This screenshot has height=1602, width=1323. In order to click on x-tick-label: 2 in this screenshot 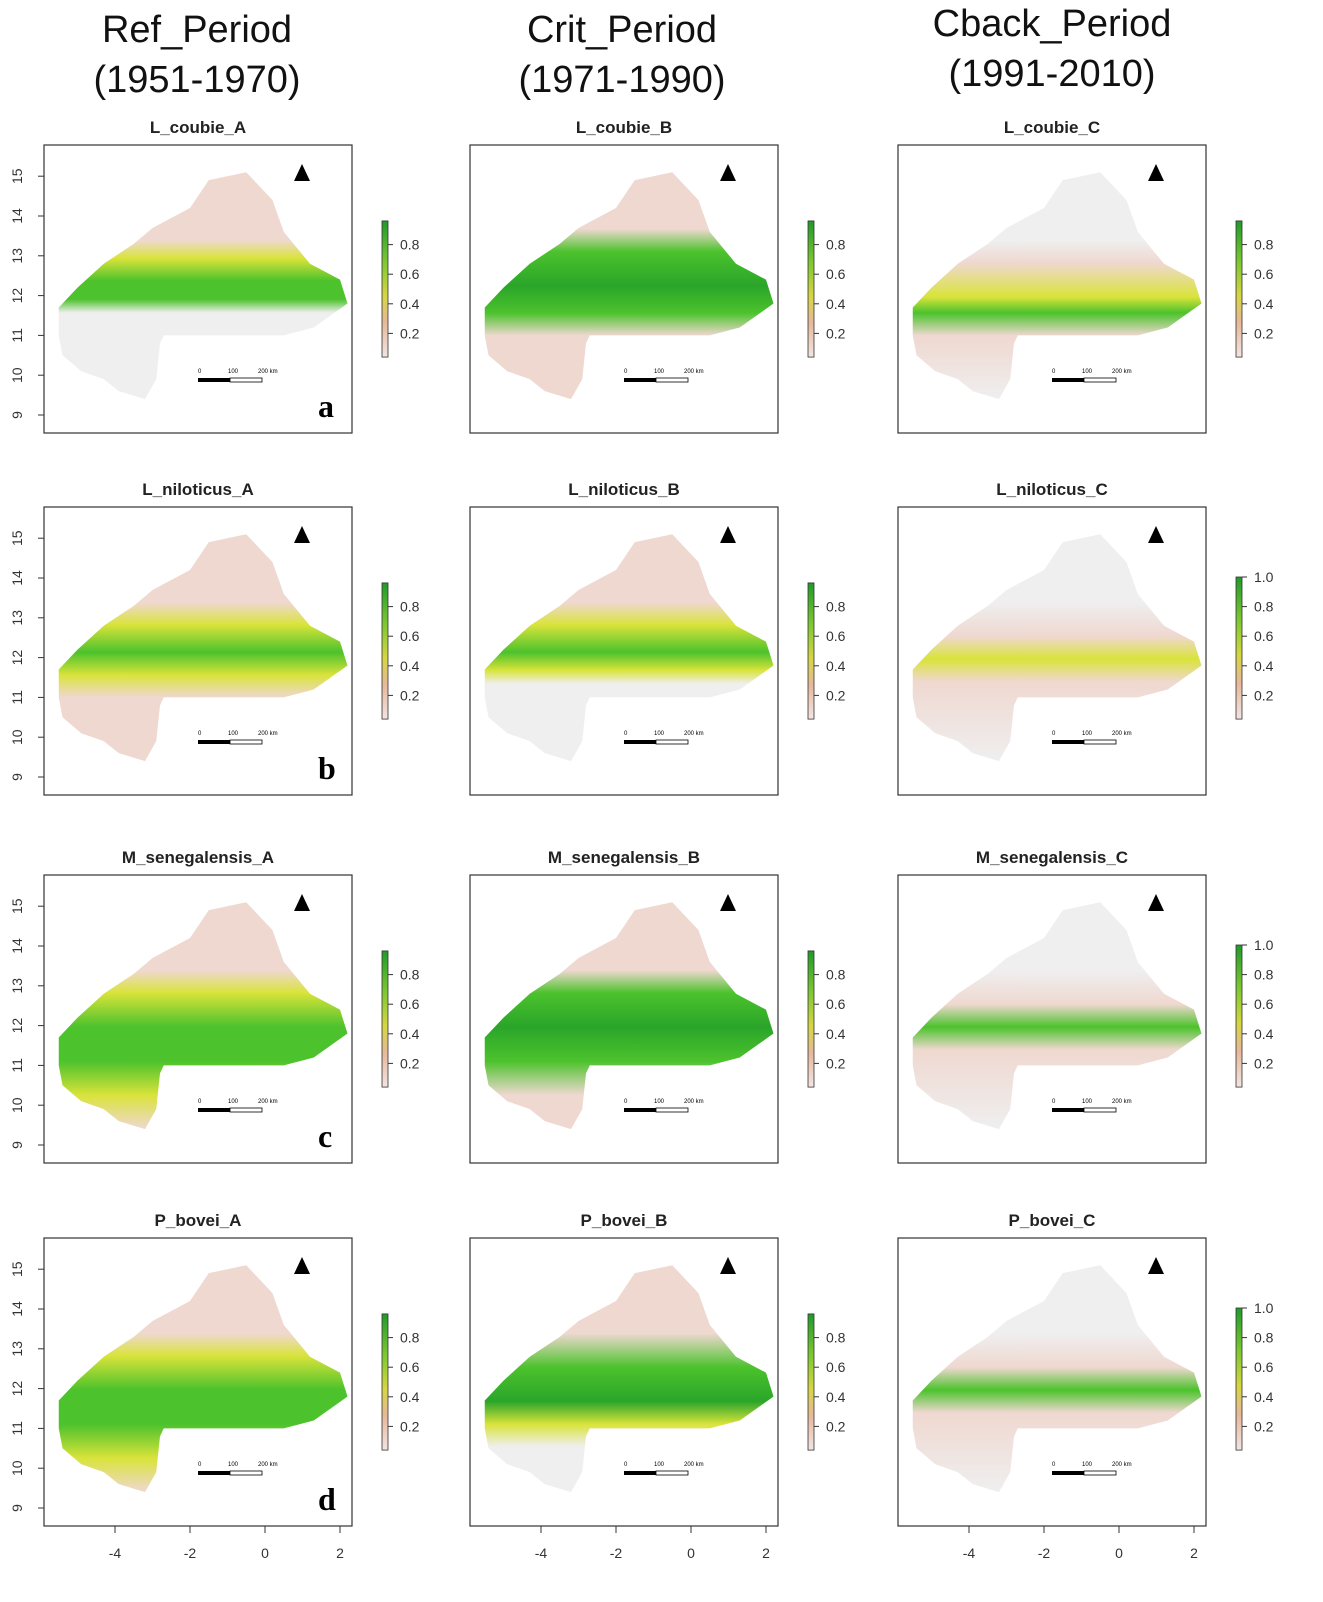, I will do `click(340, 1553)`.